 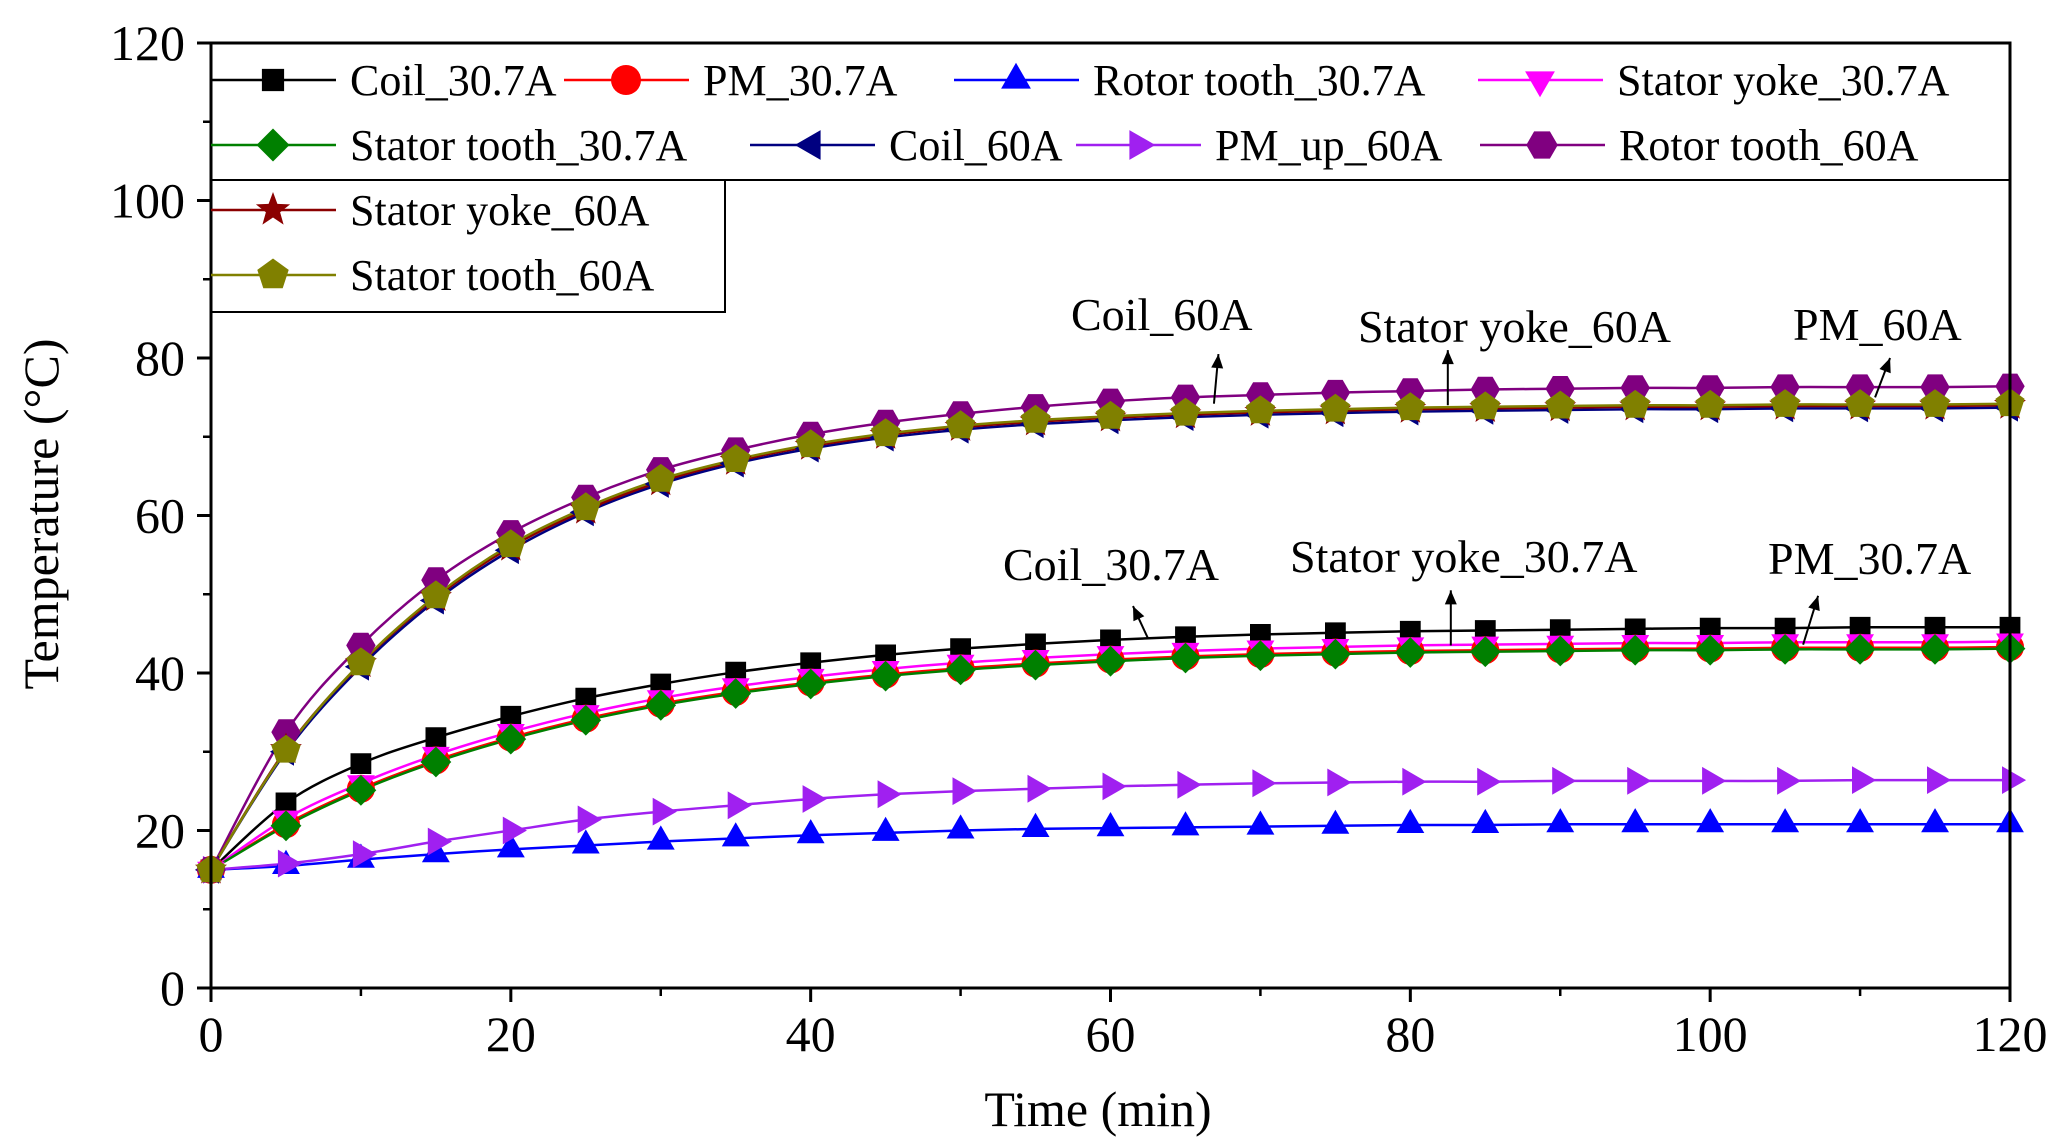 What do you see at coordinates (1142, 145) in the screenshot?
I see `legend-marker-pm-up-60a` at bounding box center [1142, 145].